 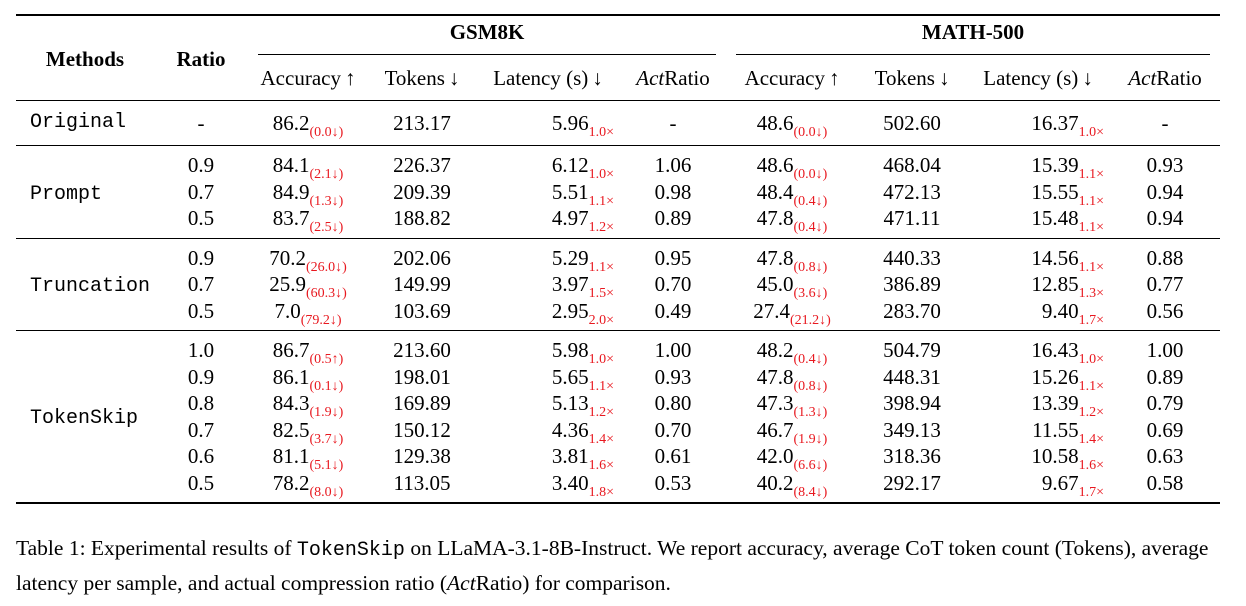 What do you see at coordinates (78, 122) in the screenshot?
I see `method-name: Original` at bounding box center [78, 122].